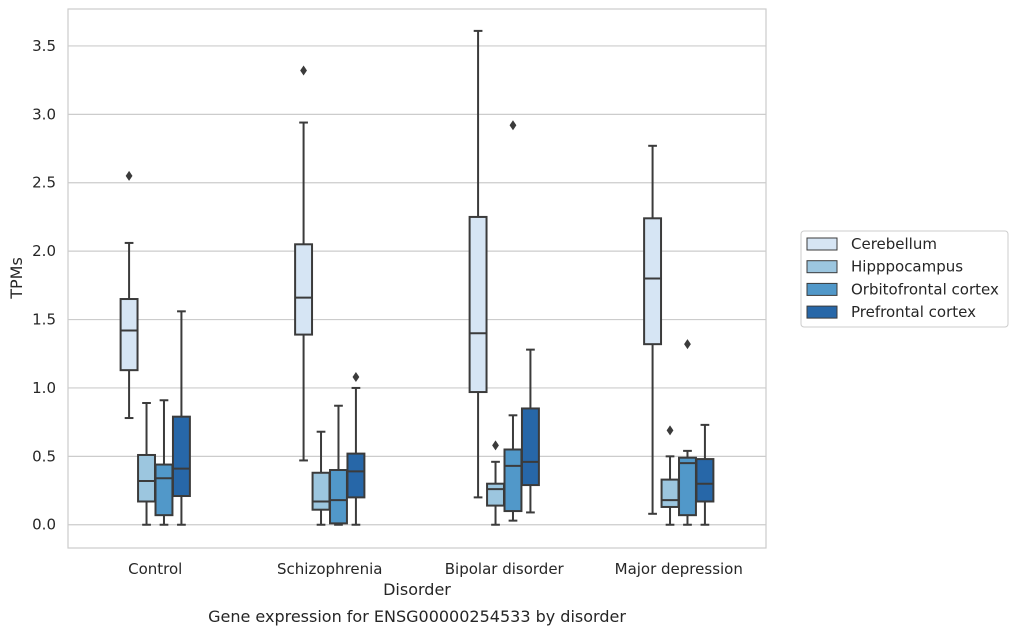 The image size is (1018, 634). What do you see at coordinates (155, 569) in the screenshot?
I see `x-tick-label: Control` at bounding box center [155, 569].